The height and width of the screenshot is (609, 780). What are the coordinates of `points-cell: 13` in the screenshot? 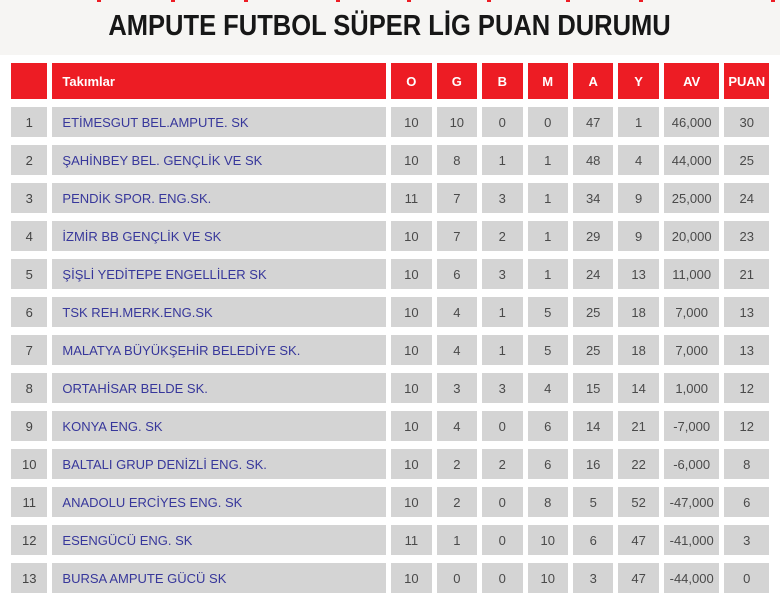 It's located at (746, 312).